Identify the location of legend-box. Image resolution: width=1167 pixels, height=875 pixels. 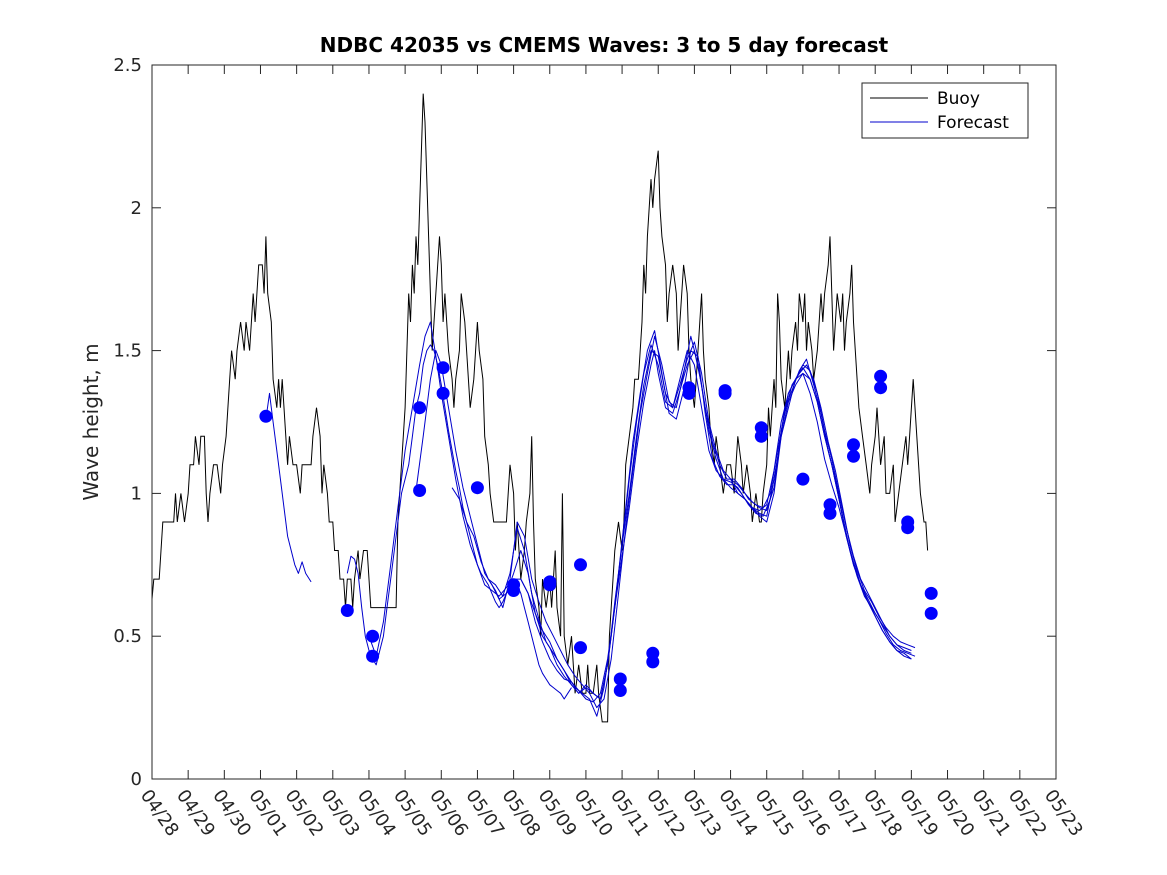
(945, 110).